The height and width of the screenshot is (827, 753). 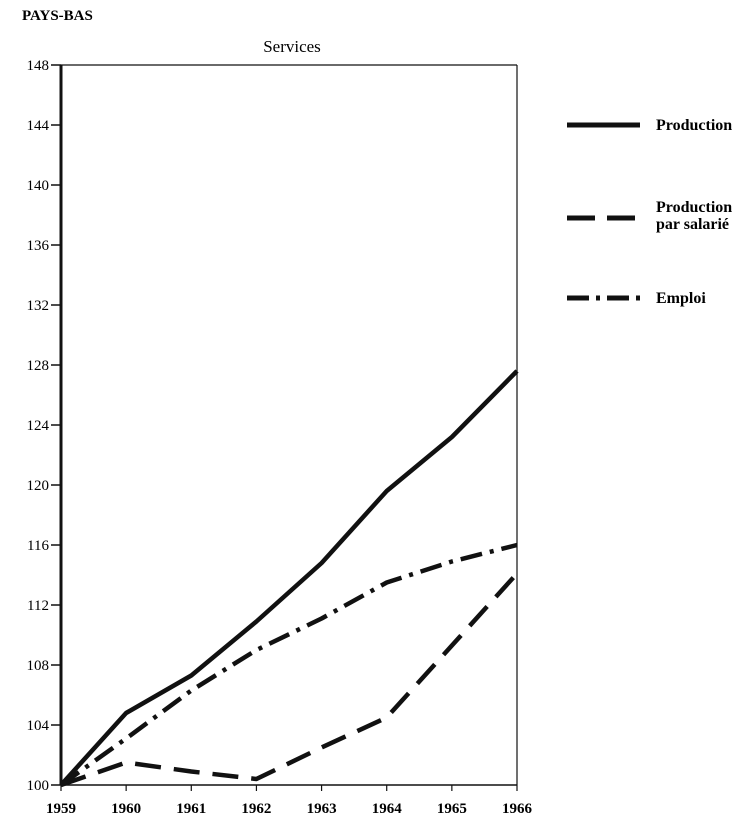 What do you see at coordinates (38, 366) in the screenshot?
I see `y-tick-label: 128` at bounding box center [38, 366].